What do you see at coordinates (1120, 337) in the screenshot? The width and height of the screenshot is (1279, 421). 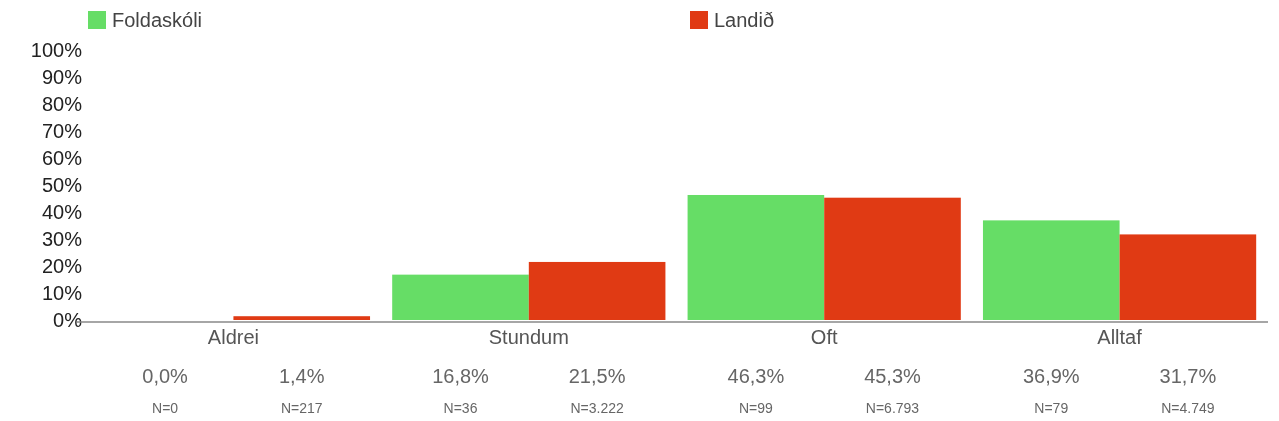 I see `x-tick-label: Alltaf` at bounding box center [1120, 337].